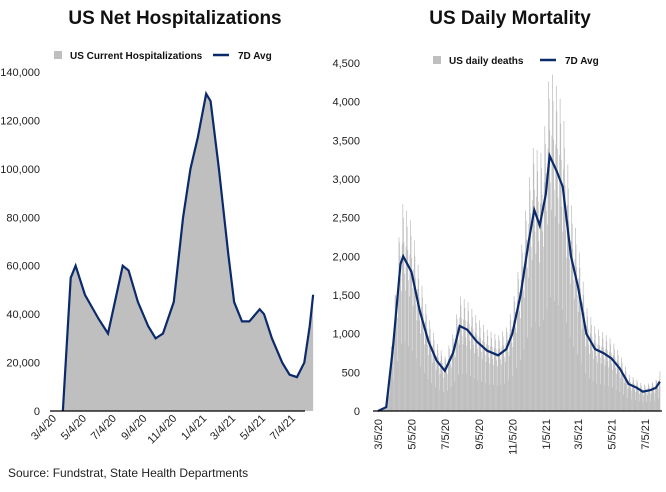 This screenshot has height=492, width=666. What do you see at coordinates (510, 18) in the screenshot?
I see `right-chart-title: US Daily Mortality` at bounding box center [510, 18].